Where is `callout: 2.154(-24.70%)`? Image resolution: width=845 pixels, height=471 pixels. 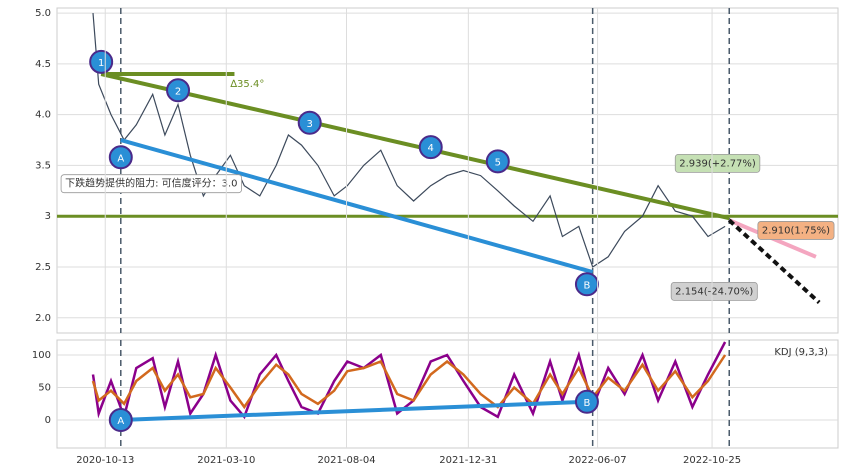 callout: 2.154(-24.70%) is located at coordinates (714, 291).